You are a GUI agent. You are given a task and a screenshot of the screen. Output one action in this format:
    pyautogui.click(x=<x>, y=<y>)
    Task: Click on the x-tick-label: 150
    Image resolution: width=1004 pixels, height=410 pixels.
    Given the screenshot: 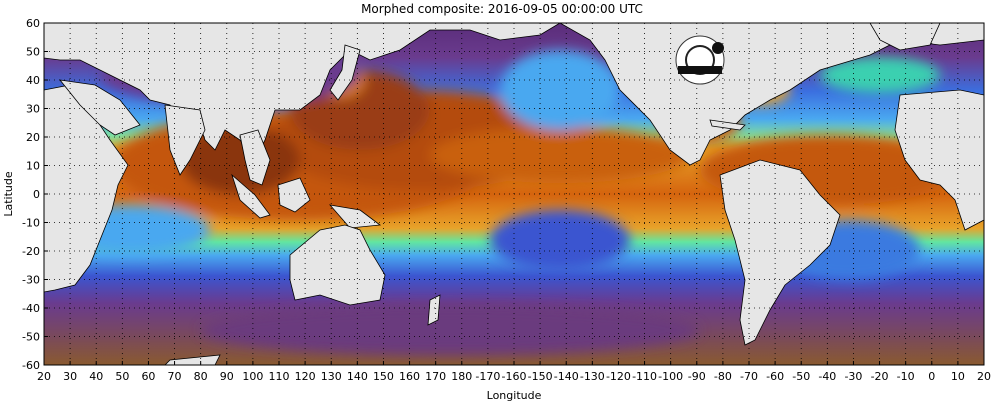 What is the action you would take?
    pyautogui.click(x=383, y=376)
    